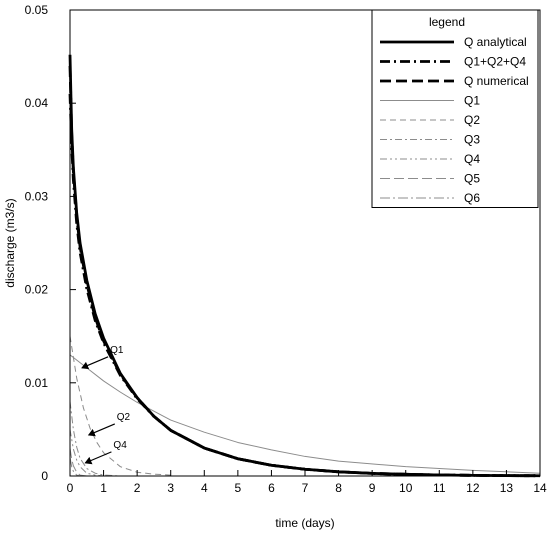 This screenshot has height=533, width=550. I want to click on series-line-q4, so click(86, 453).